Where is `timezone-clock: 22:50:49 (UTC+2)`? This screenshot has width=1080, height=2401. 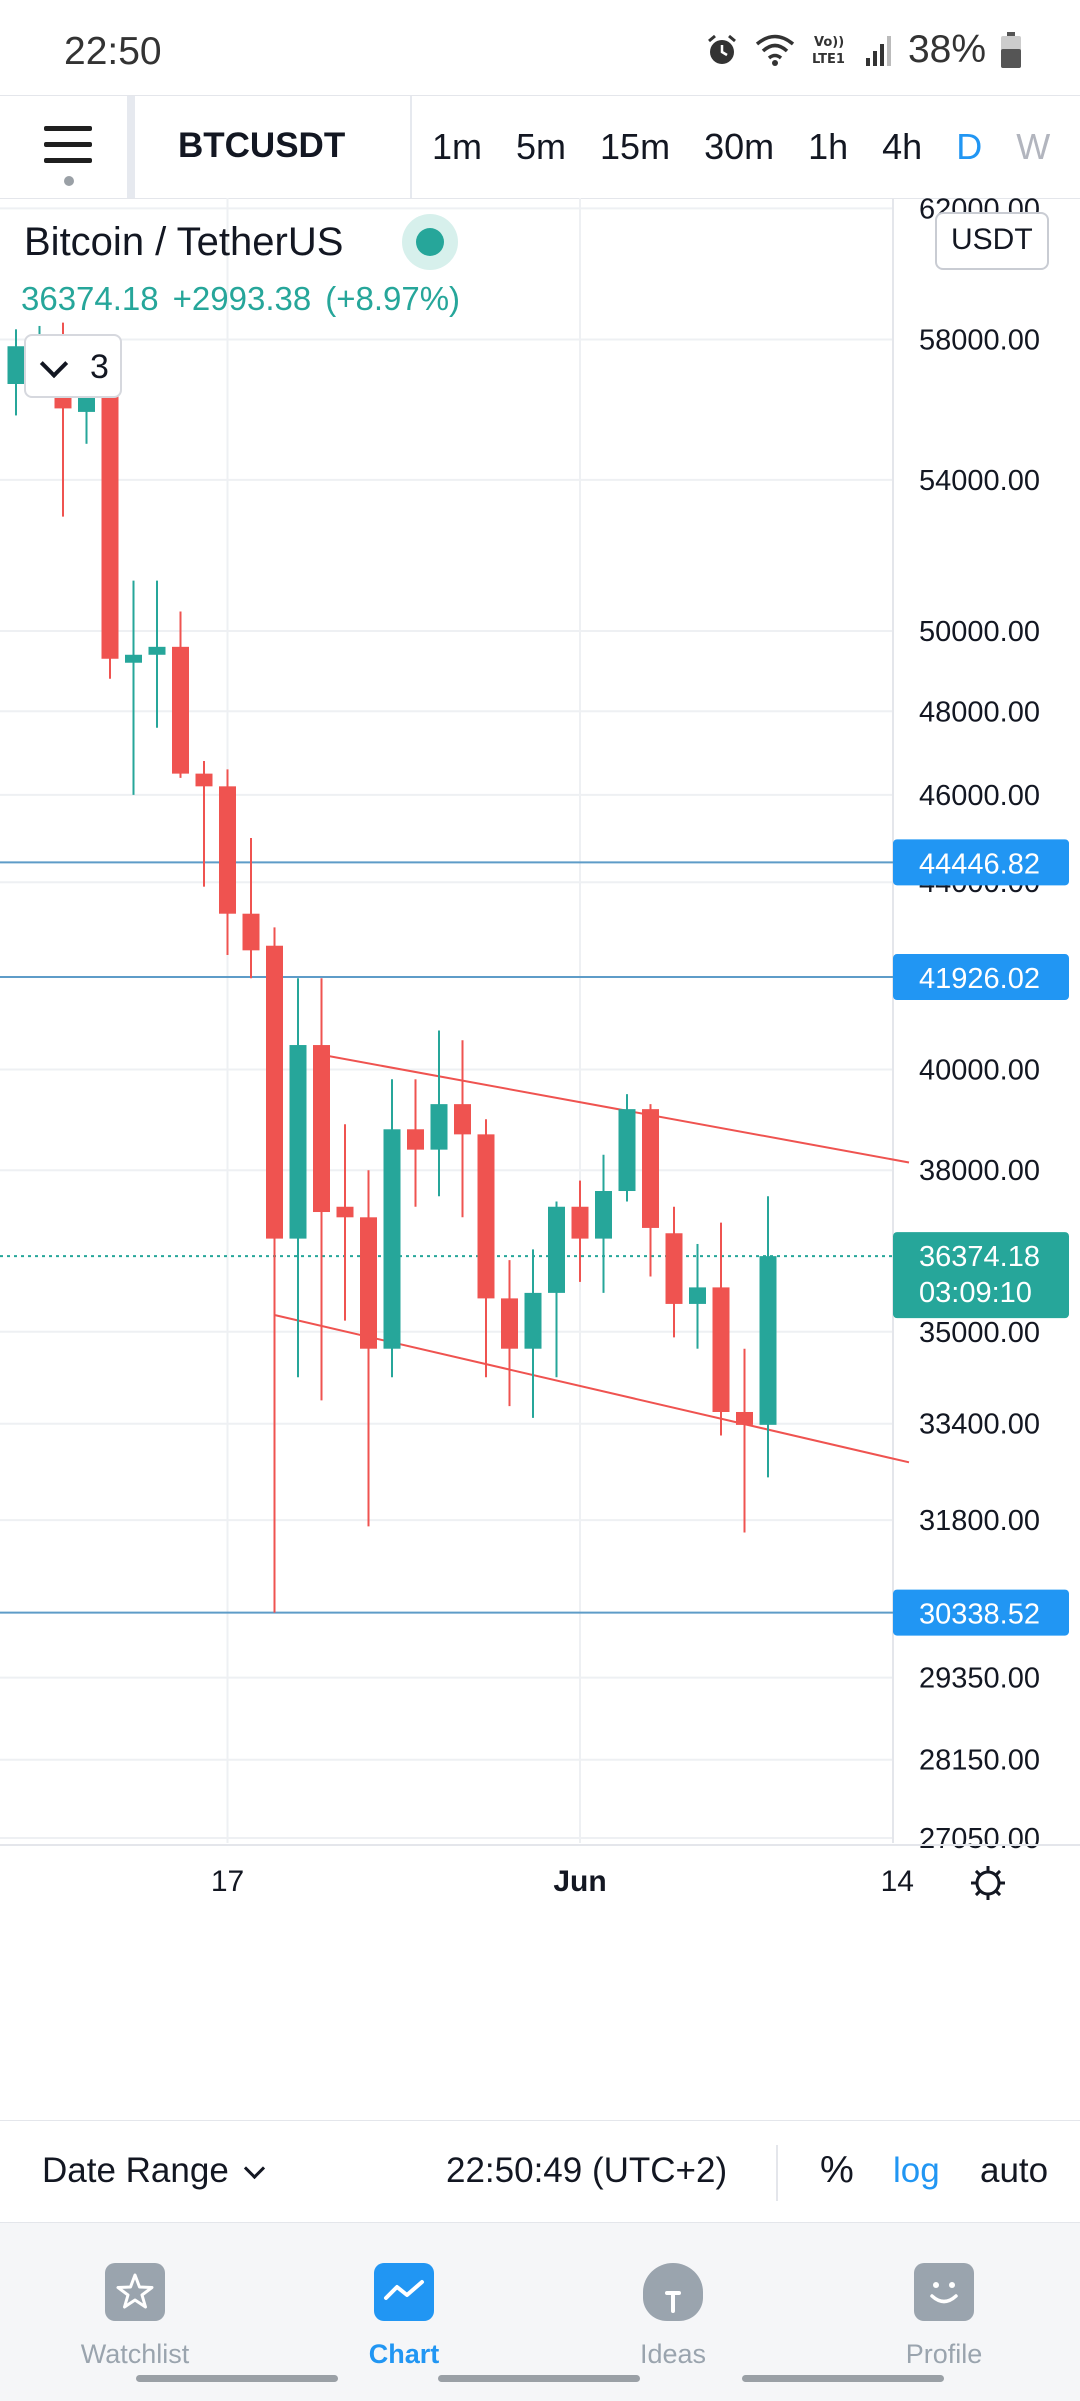 timezone-clock: 22:50:49 (UTC+2) is located at coordinates (587, 2170).